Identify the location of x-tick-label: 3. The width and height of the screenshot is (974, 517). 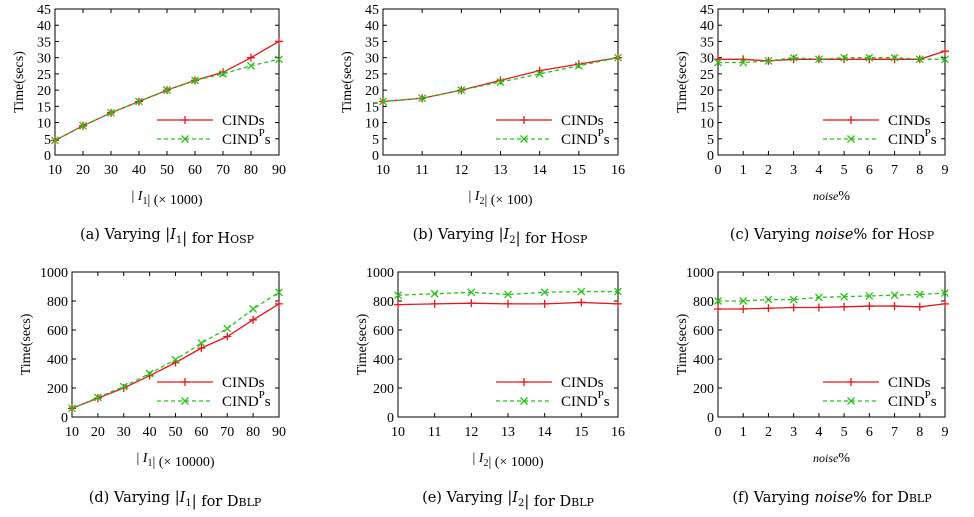
(793, 170).